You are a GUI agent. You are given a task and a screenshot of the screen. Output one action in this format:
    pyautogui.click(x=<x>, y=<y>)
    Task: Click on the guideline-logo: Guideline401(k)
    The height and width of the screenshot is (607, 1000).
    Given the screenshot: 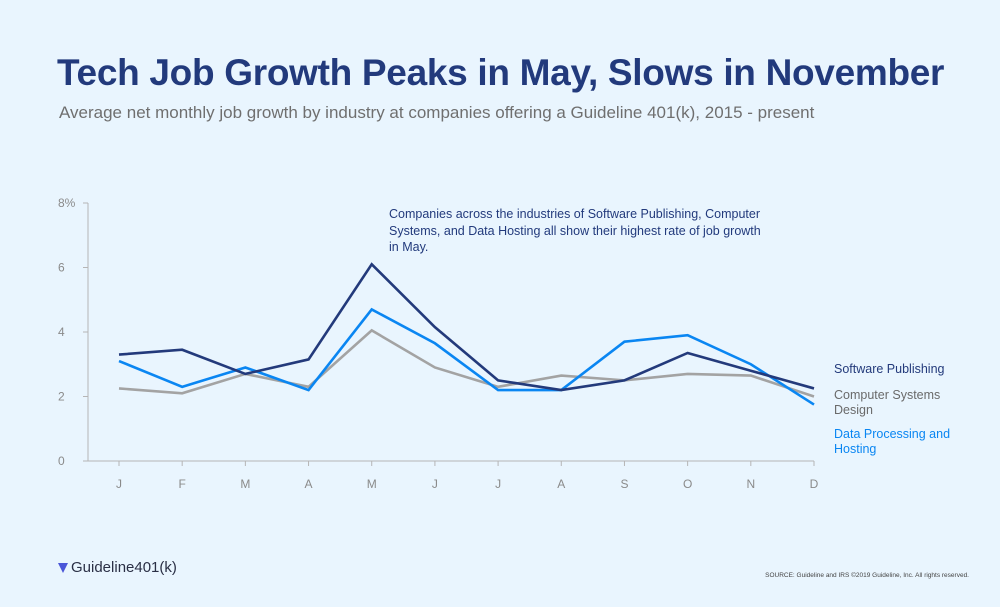 What is the action you would take?
    pyautogui.click(x=117, y=567)
    